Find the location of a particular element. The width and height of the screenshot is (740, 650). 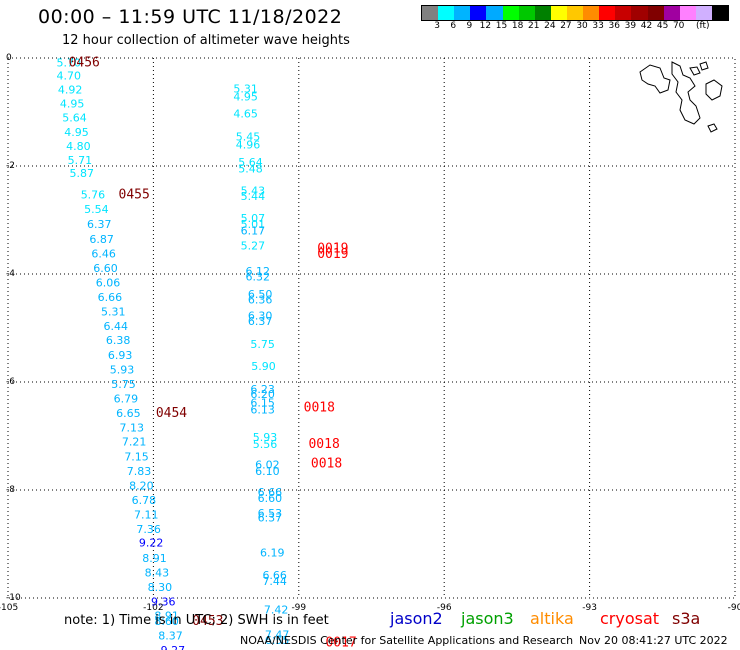

pass-time-label: 0017 is located at coordinates (340, 643).